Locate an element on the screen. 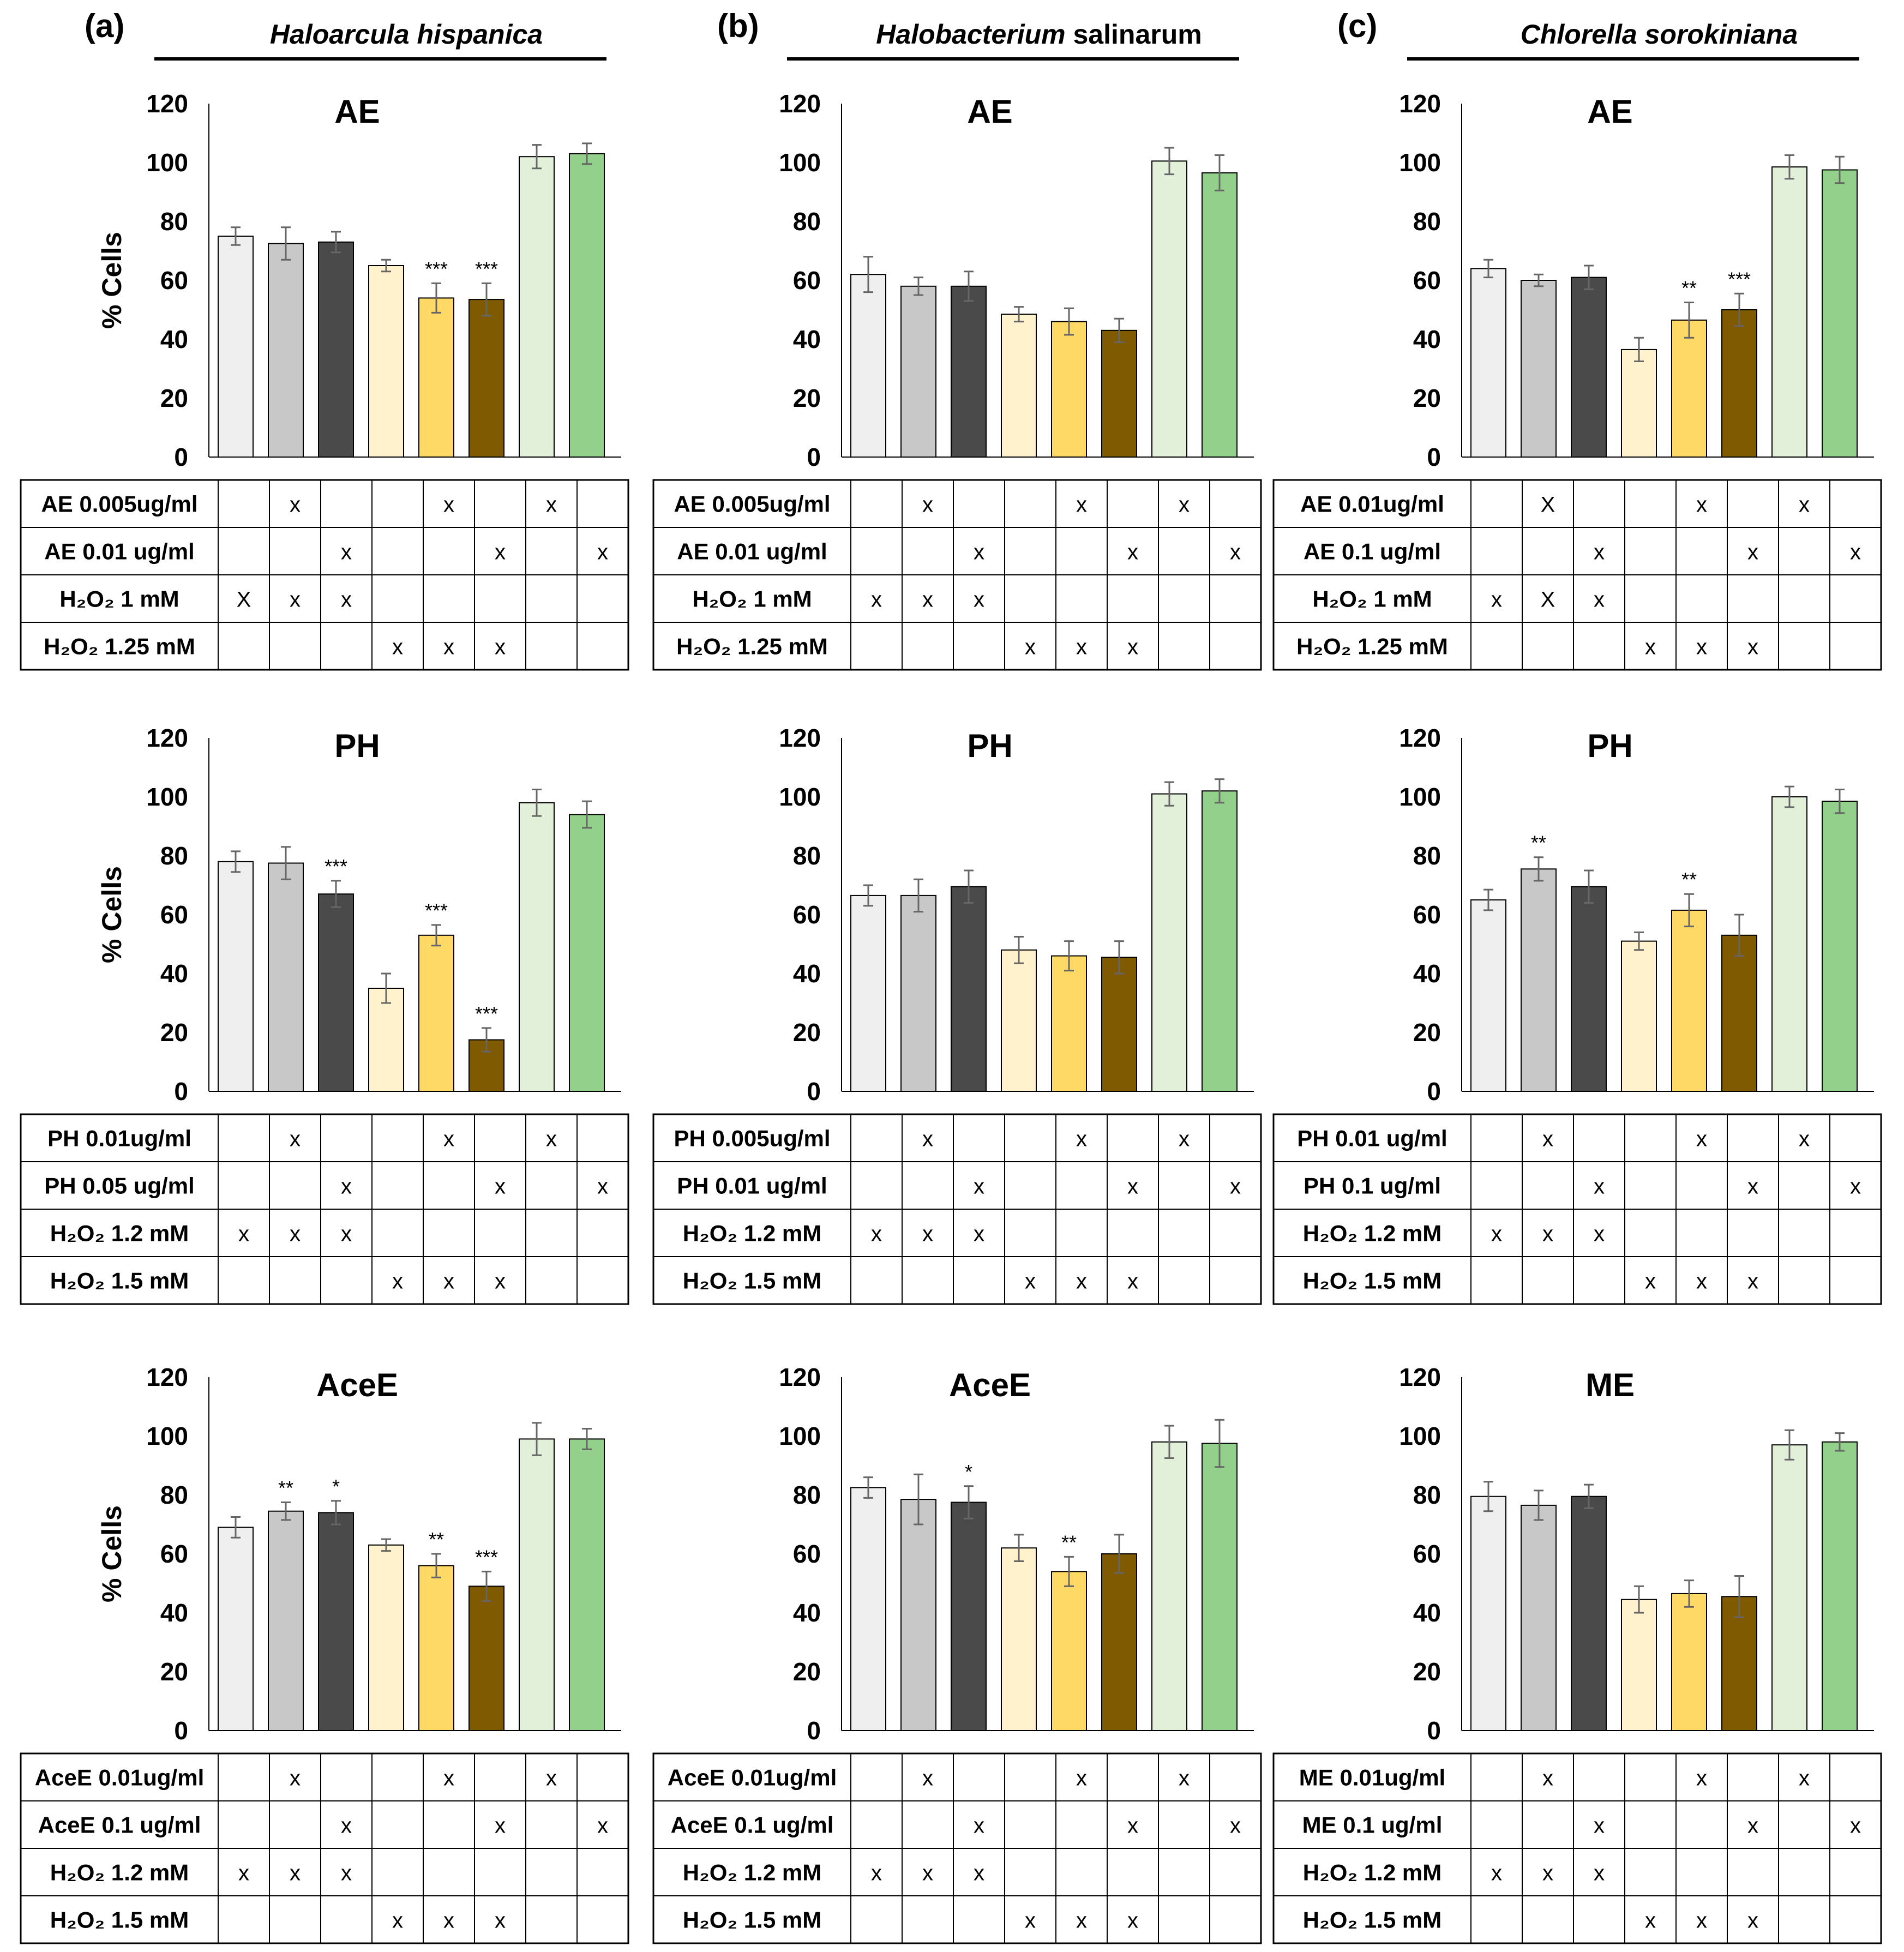 This screenshot has height=1952, width=1904. panel-label: (b) is located at coordinates (738, 26).